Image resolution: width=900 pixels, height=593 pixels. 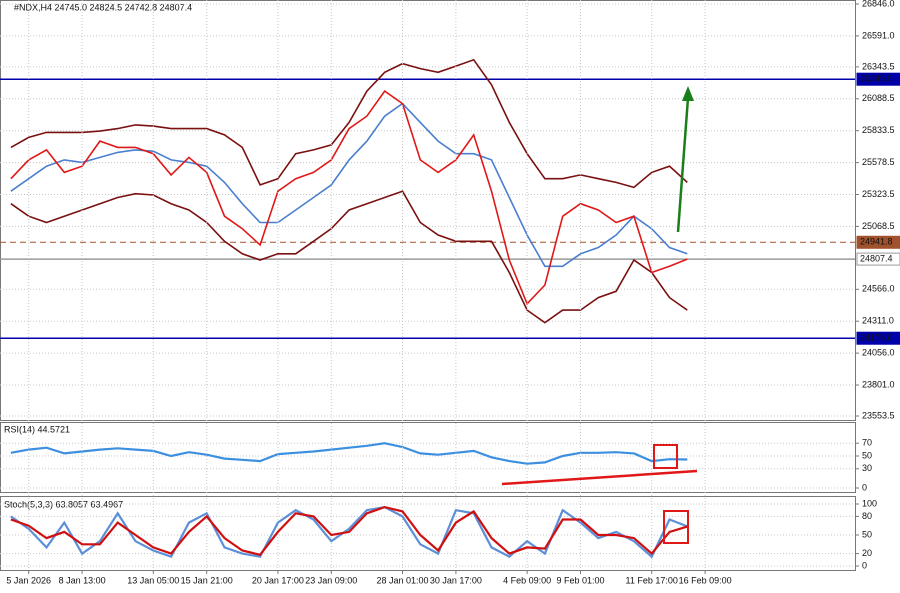 I want to click on y-tick-label: 80, so click(x=867, y=516).